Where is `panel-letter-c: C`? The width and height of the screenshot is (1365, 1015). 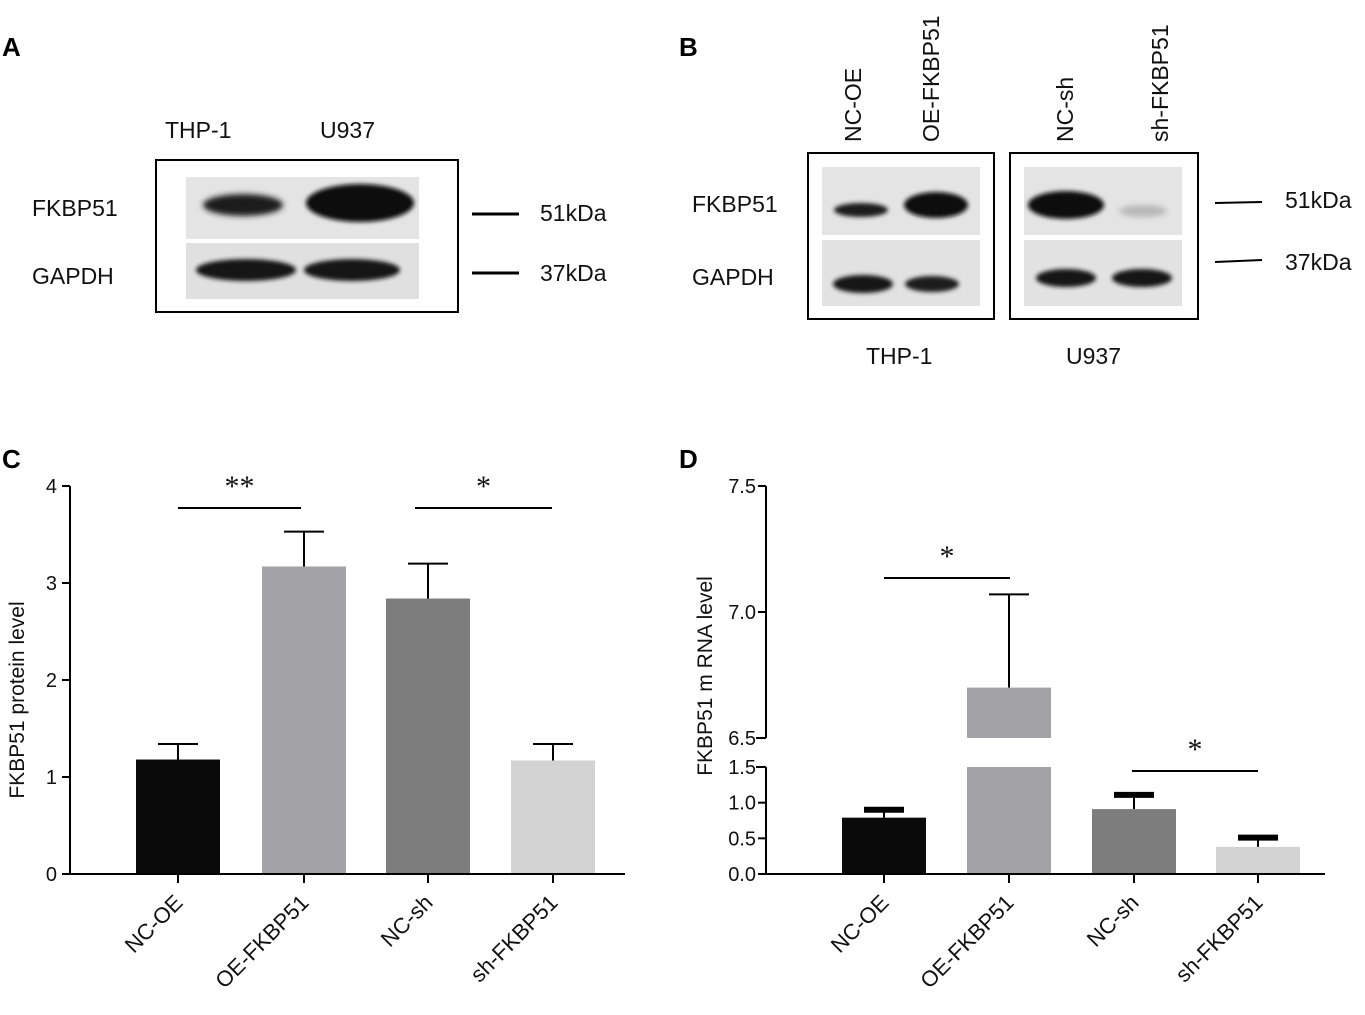
panel-letter-c: C is located at coordinates (11, 459).